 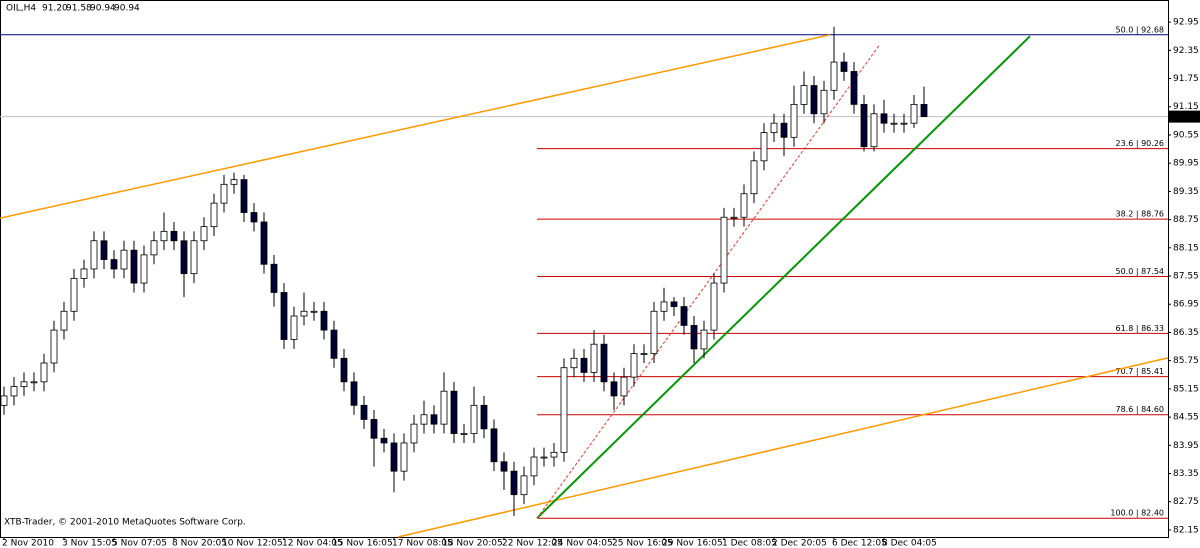 What do you see at coordinates (1186, 23) in the screenshot?
I see `y-tick-label: 92.95` at bounding box center [1186, 23].